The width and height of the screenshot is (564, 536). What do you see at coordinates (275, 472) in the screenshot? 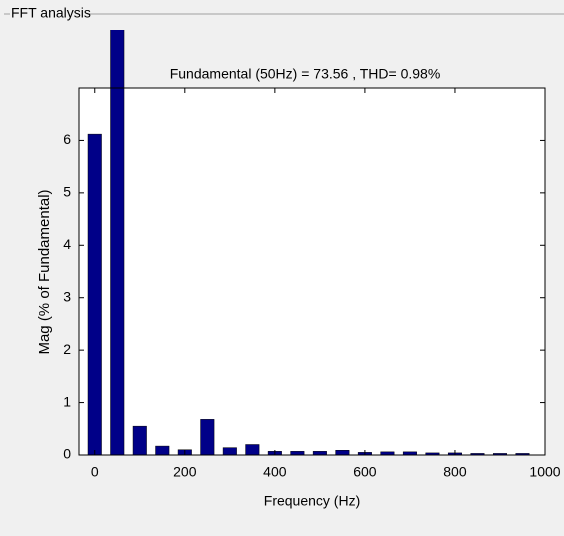
I see `x-tick-label: 400` at bounding box center [275, 472].